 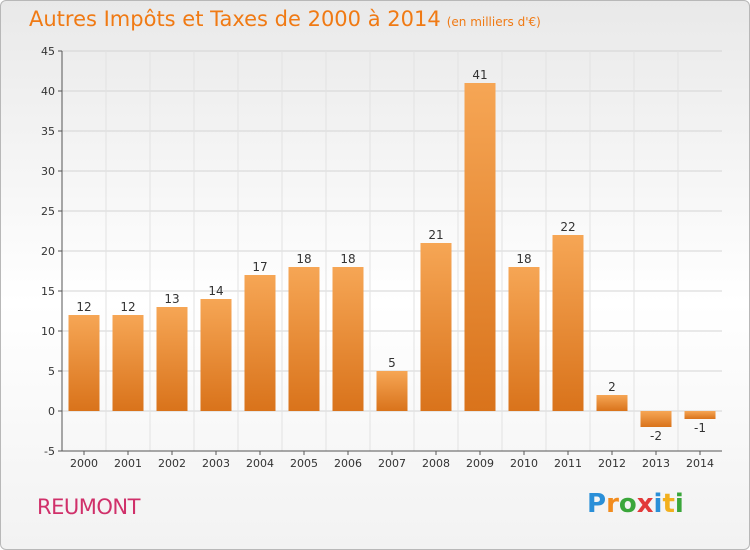 What do you see at coordinates (171, 299) in the screenshot?
I see `data-label: 13` at bounding box center [171, 299].